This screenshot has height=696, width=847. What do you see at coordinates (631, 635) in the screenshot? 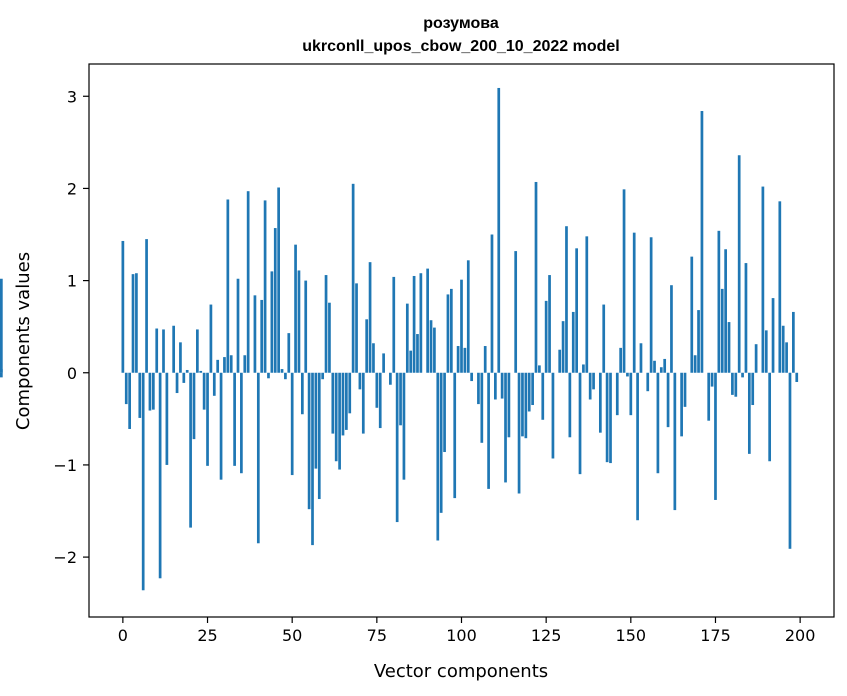
I see `x-tick-label: 150` at bounding box center [631, 635].